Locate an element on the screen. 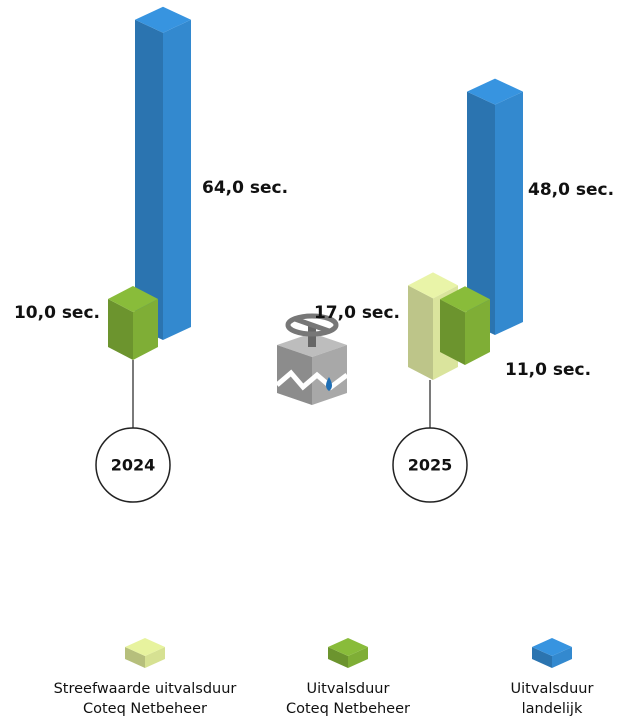  value-label: 64,0 sec. is located at coordinates (245, 188).